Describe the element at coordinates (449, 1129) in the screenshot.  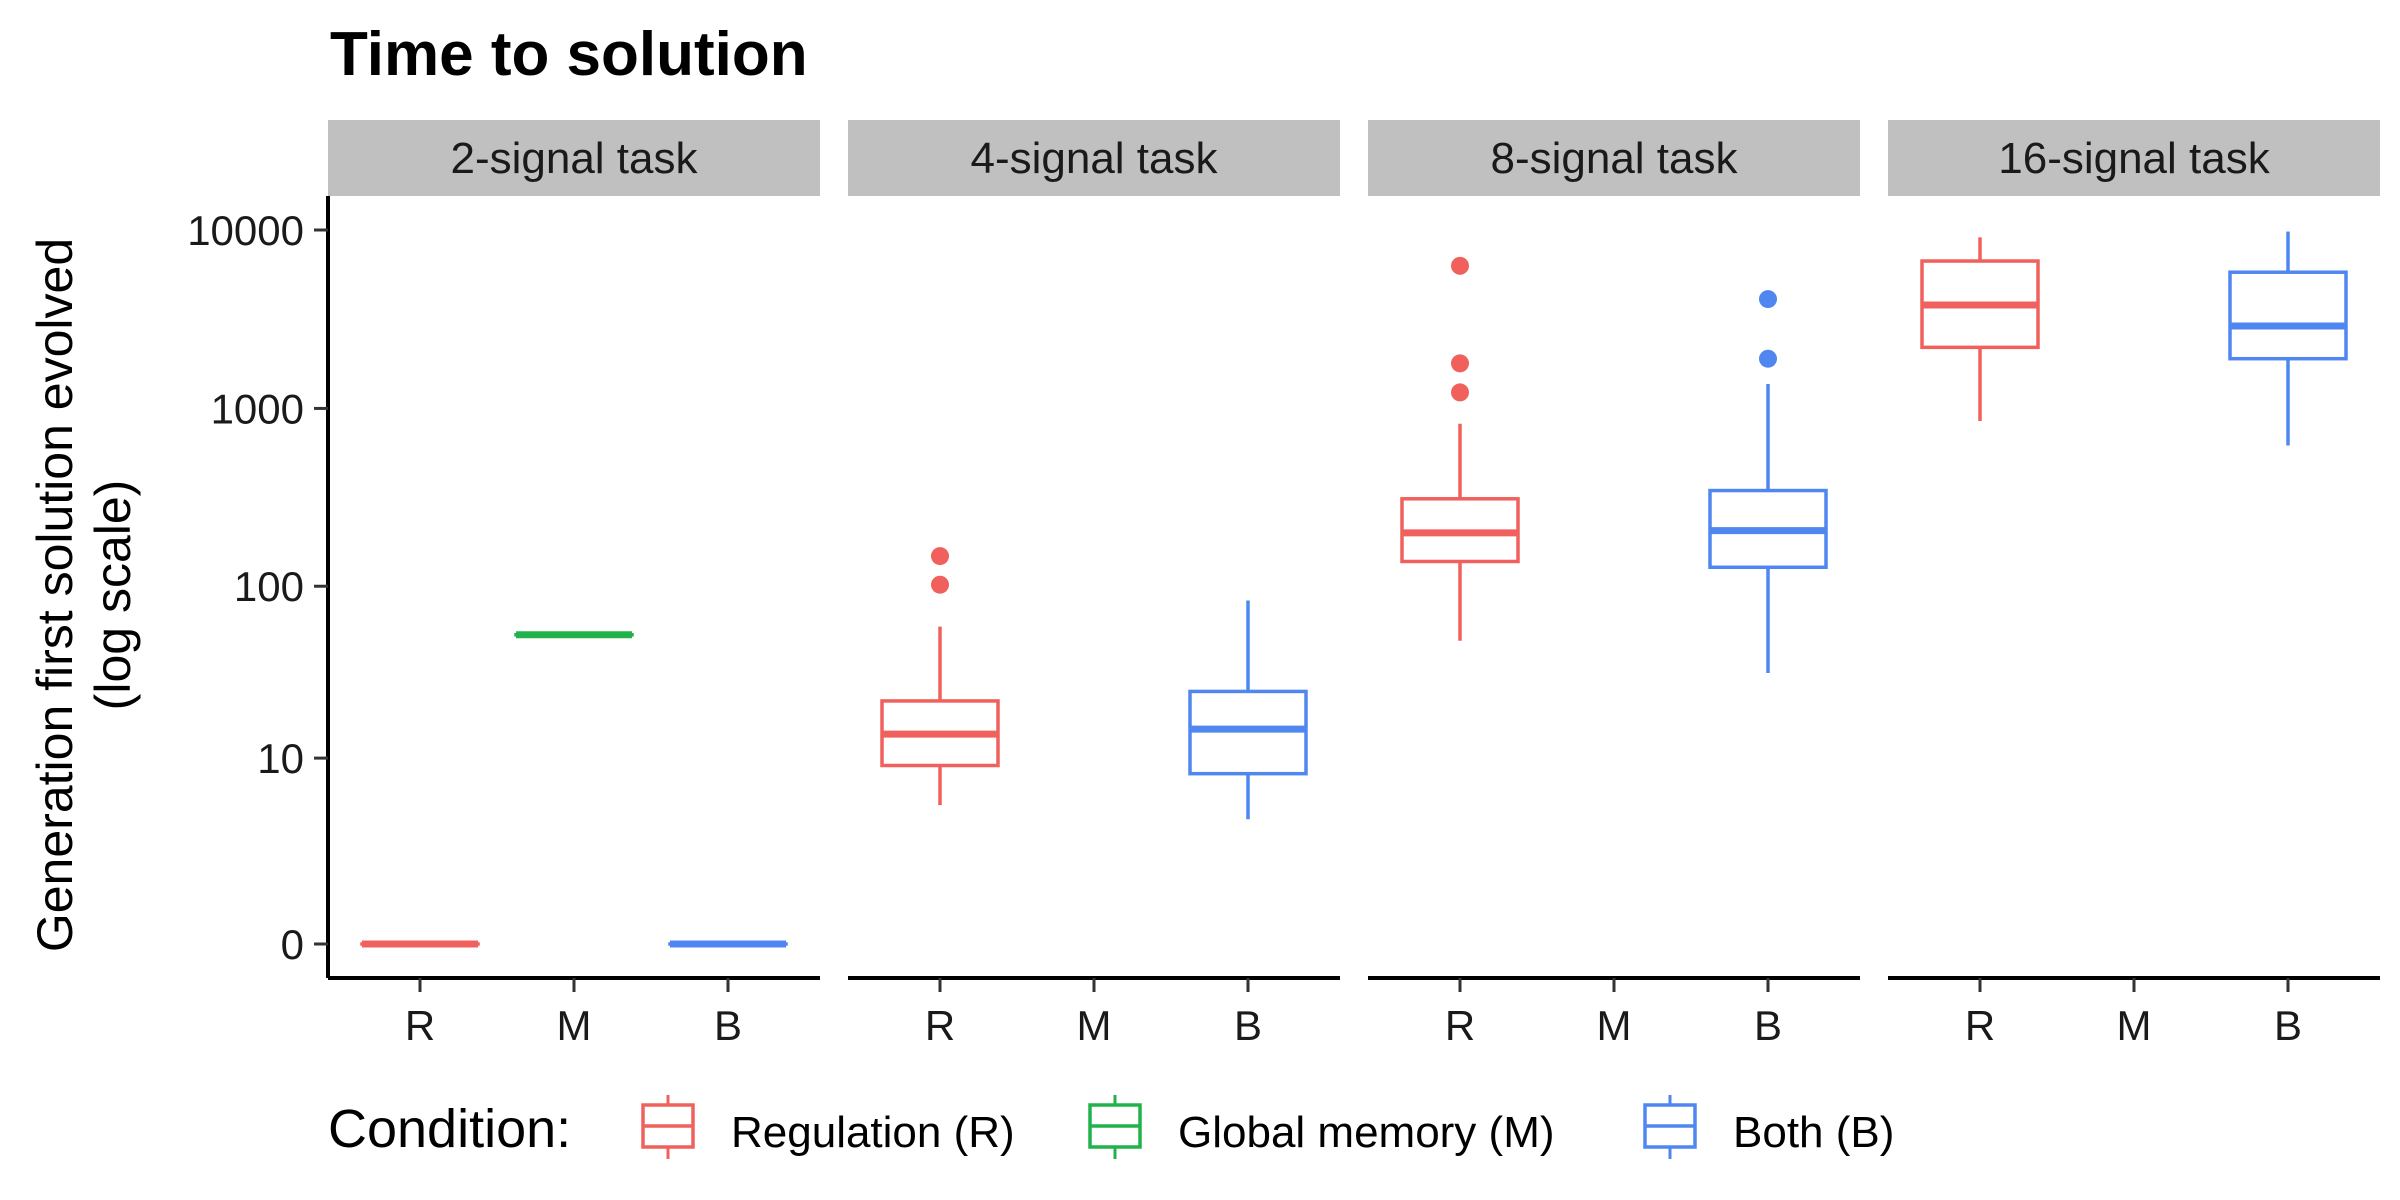
I see `legend-title: Condition:` at that location.